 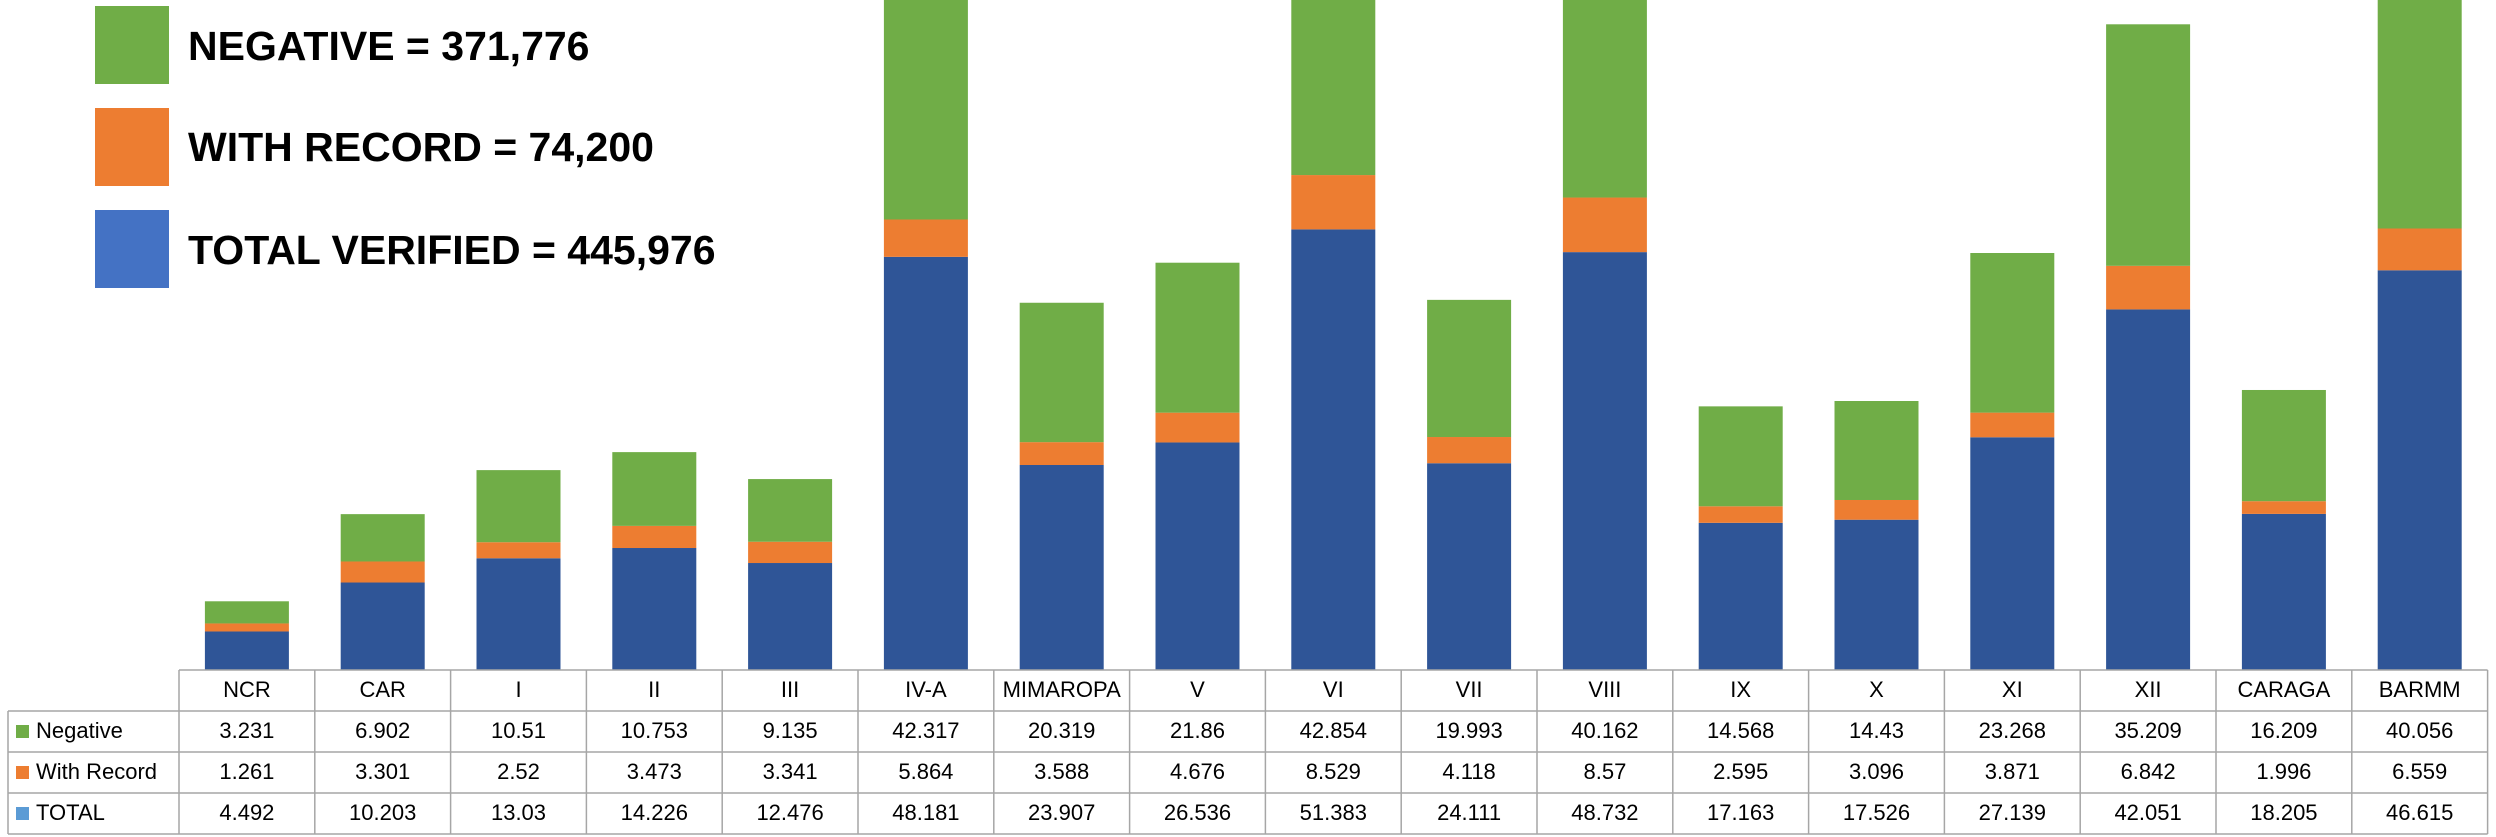 What do you see at coordinates (1469, 450) in the screenshot?
I see `bar-with-record-vii` at bounding box center [1469, 450].